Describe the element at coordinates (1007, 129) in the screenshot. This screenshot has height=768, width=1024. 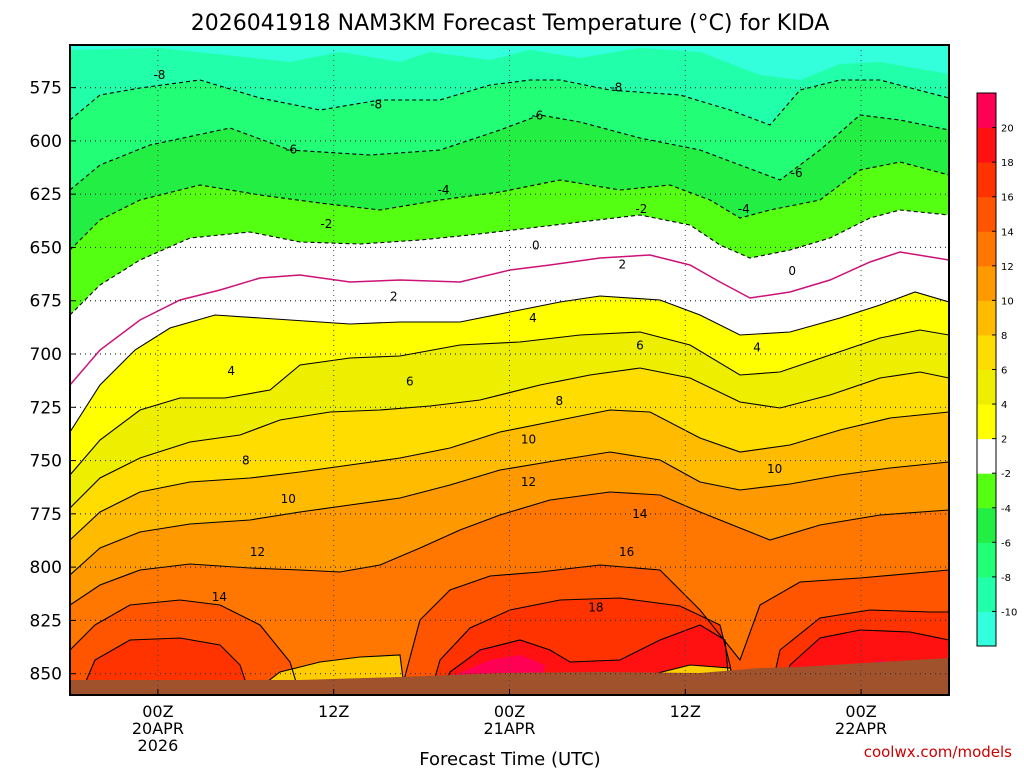
I see `colorbar-label: 20` at that location.